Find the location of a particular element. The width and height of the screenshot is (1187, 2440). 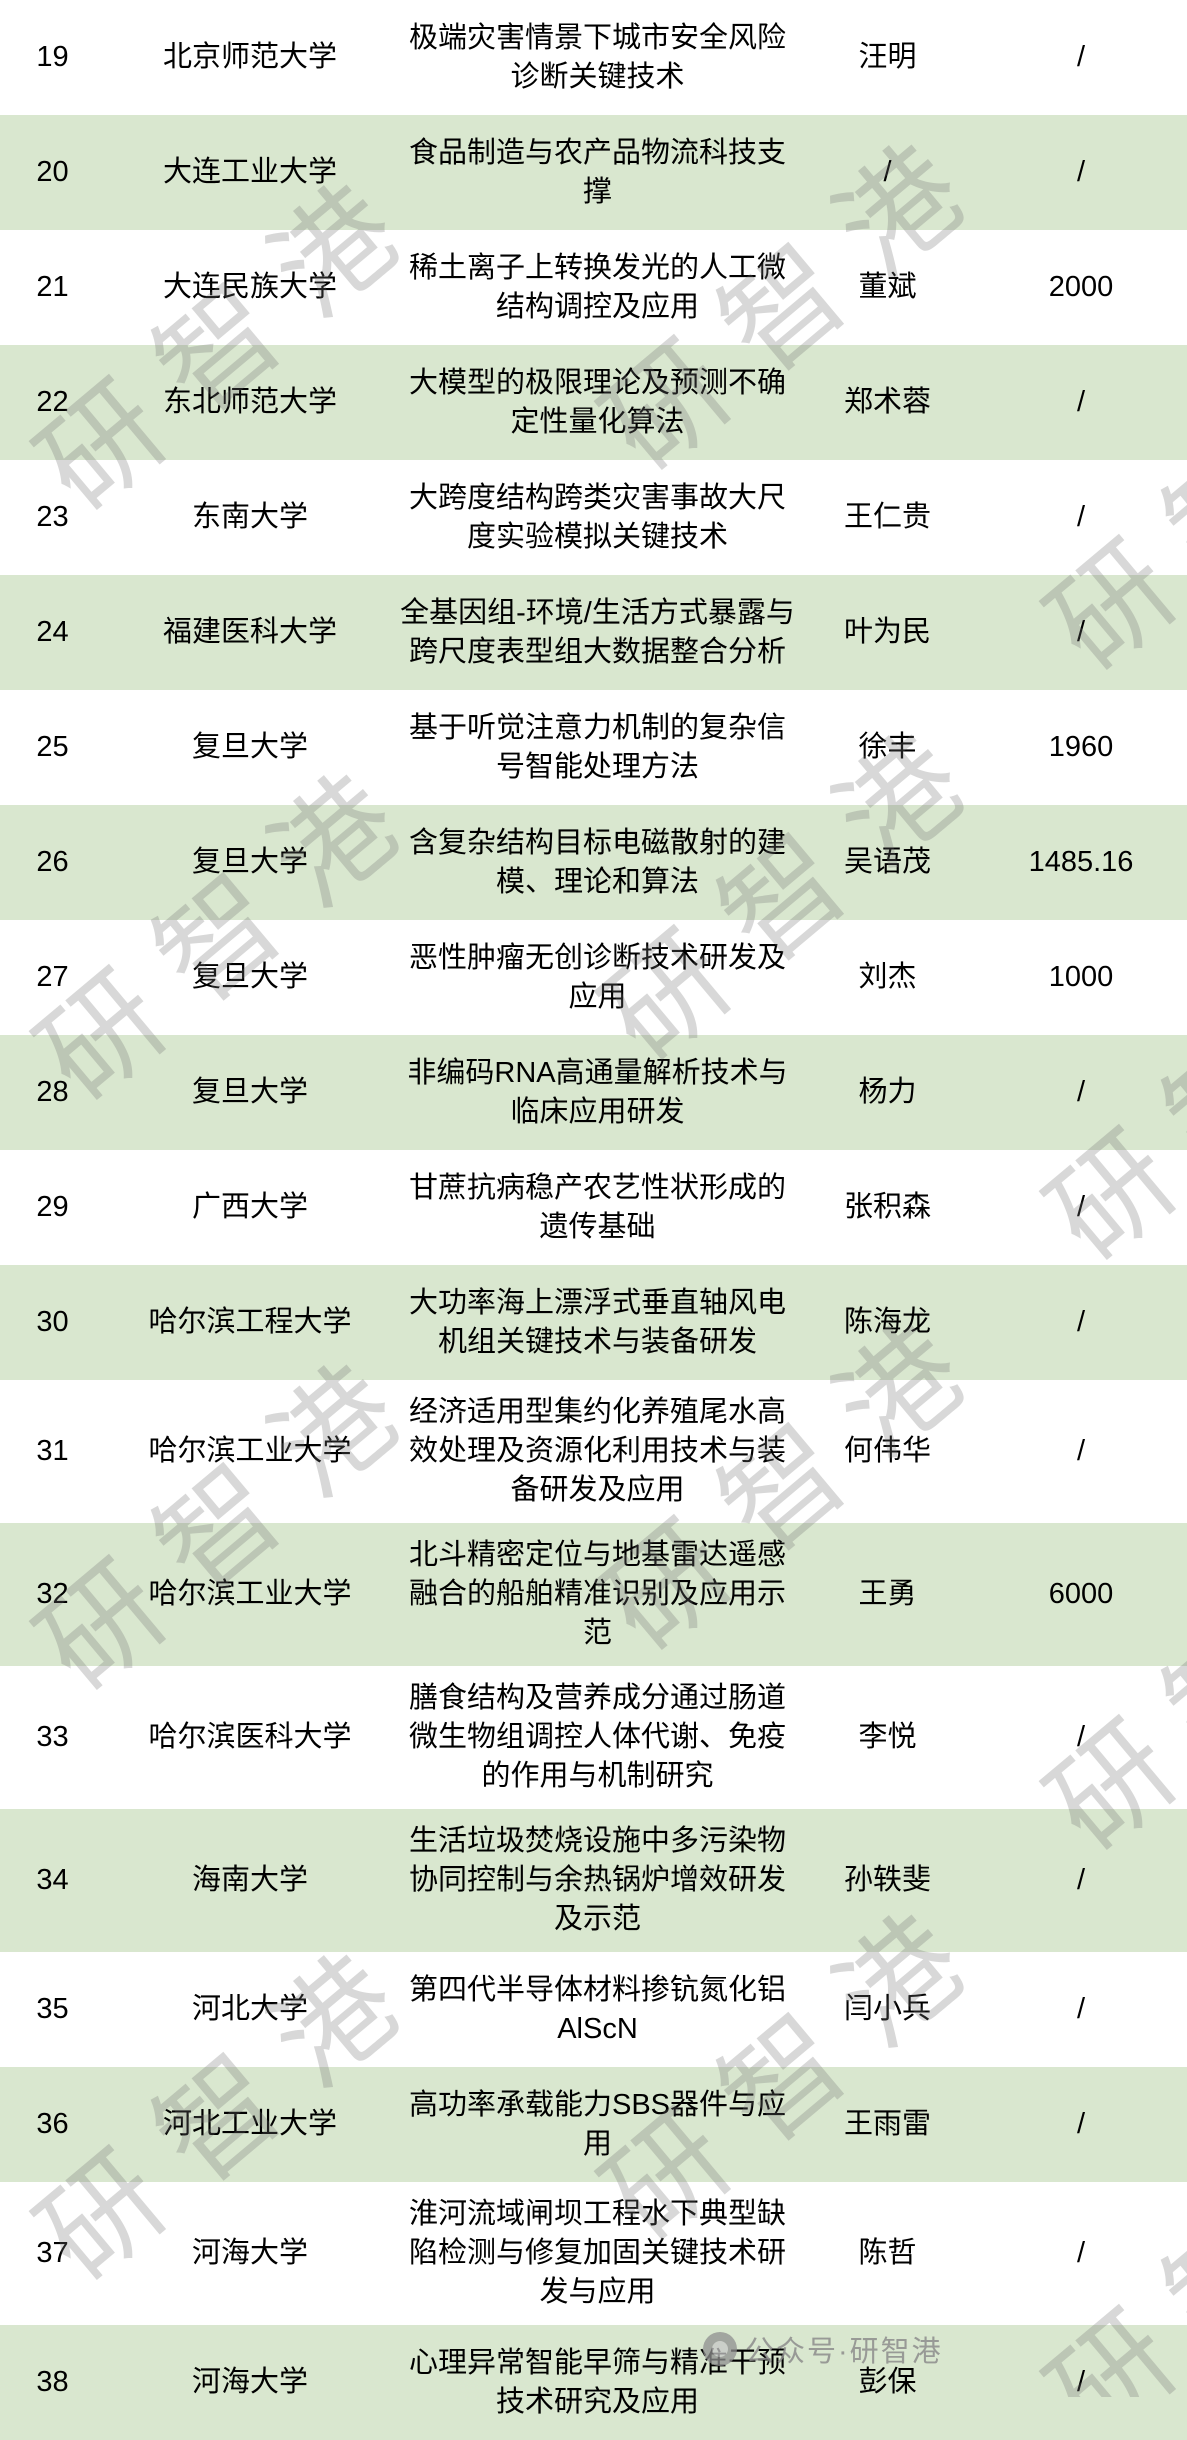

project-title-cell: 经济适用型集约化养殖尾水高效处理及资源化利用技术与装备研发及应用 is located at coordinates (597, 1451).